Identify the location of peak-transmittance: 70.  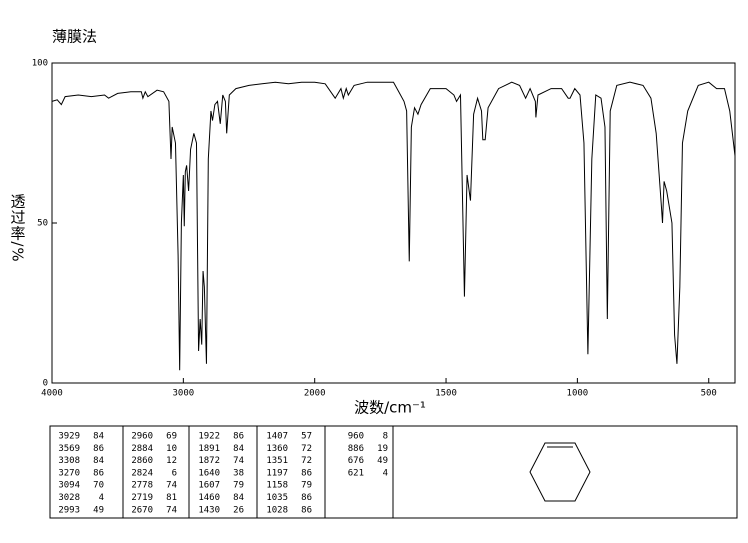
(98, 486).